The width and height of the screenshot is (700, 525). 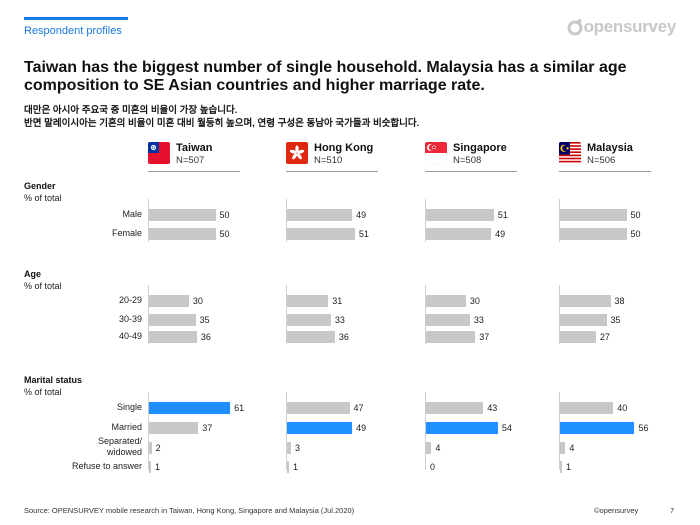 I want to click on data-label: 40, so click(x=622, y=408).